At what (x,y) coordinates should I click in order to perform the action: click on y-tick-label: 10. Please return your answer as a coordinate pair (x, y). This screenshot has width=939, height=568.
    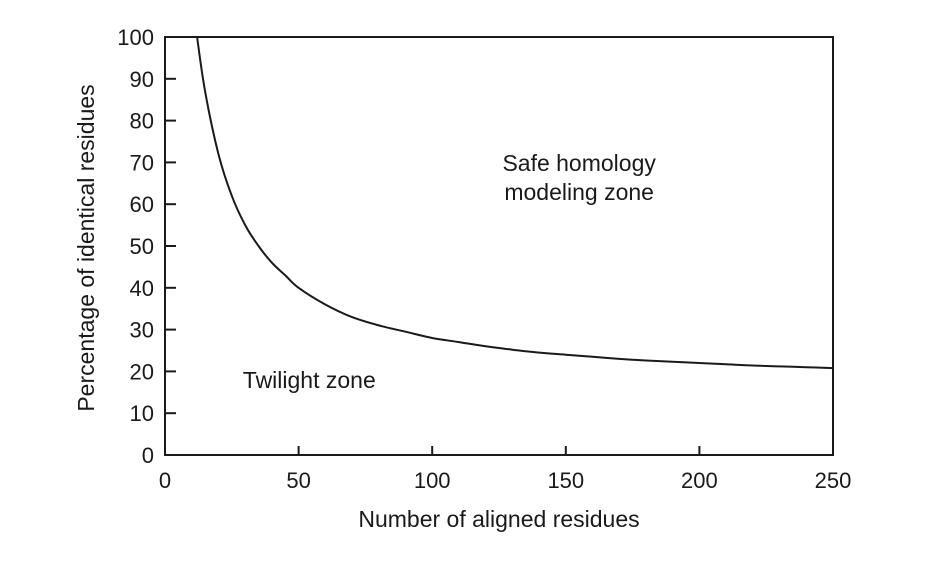
    Looking at the image, I should click on (142, 413).